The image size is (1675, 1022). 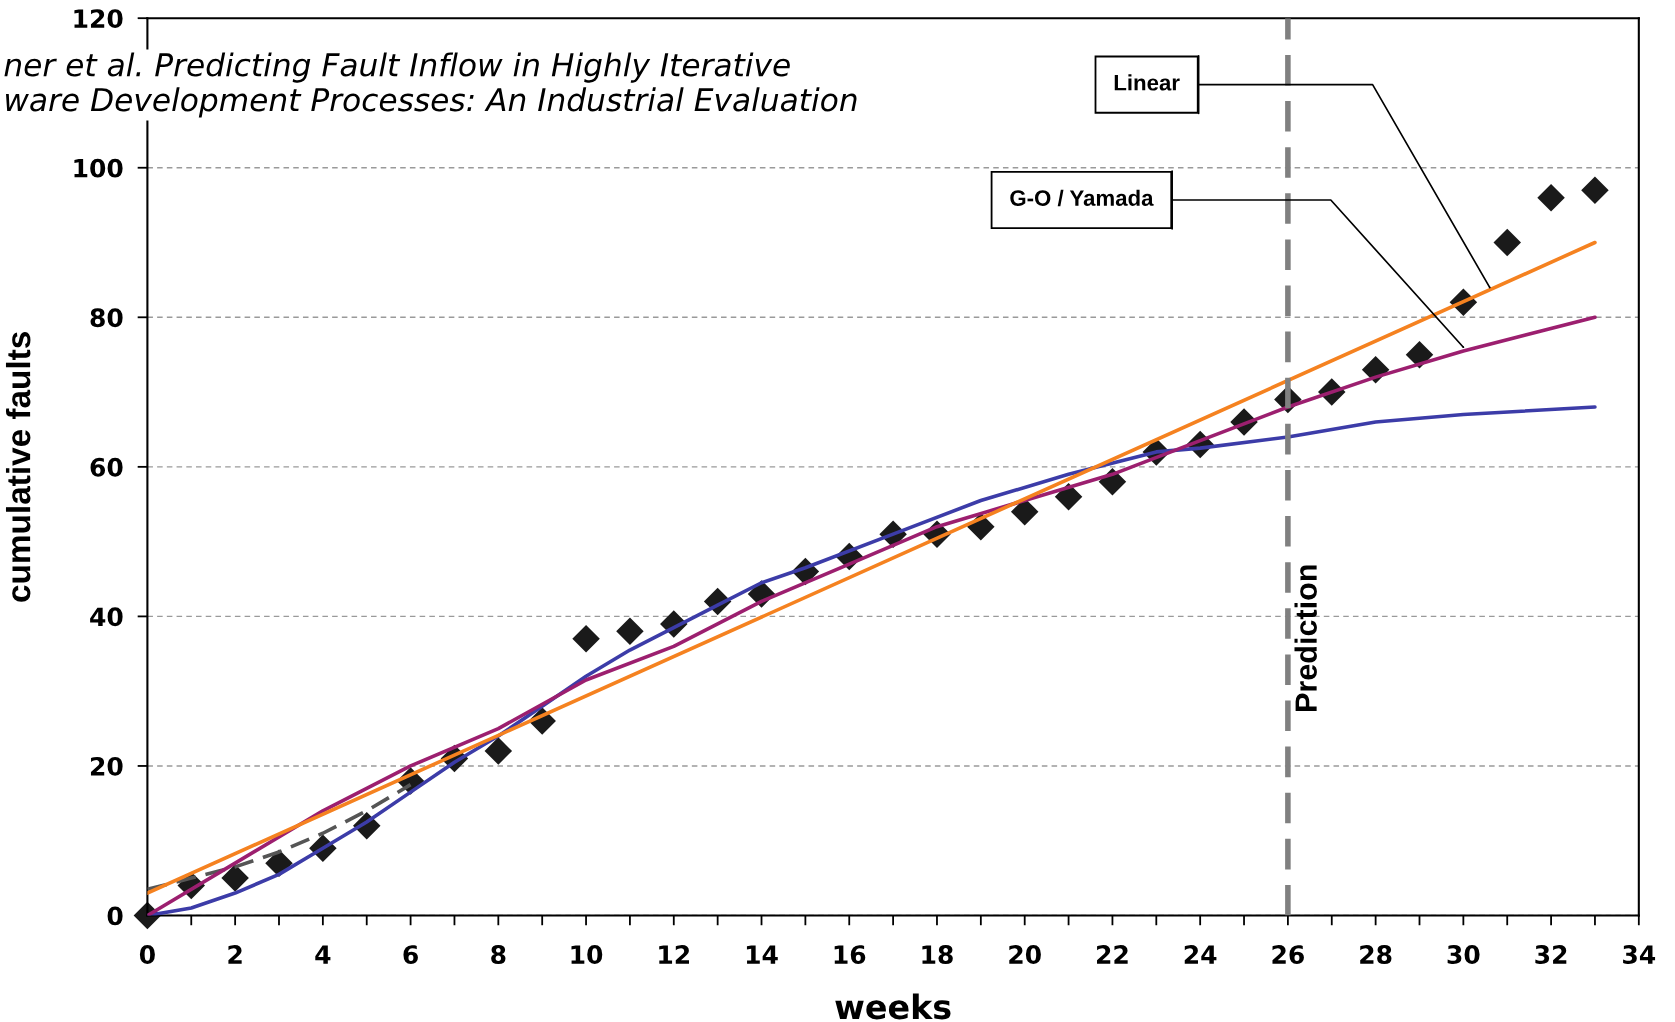 I want to click on annotation: ner et al. Predicting Fault Inflow in Highly Iterative ware Development Processes: An Industrial Evaluation, so click(x=430, y=85).